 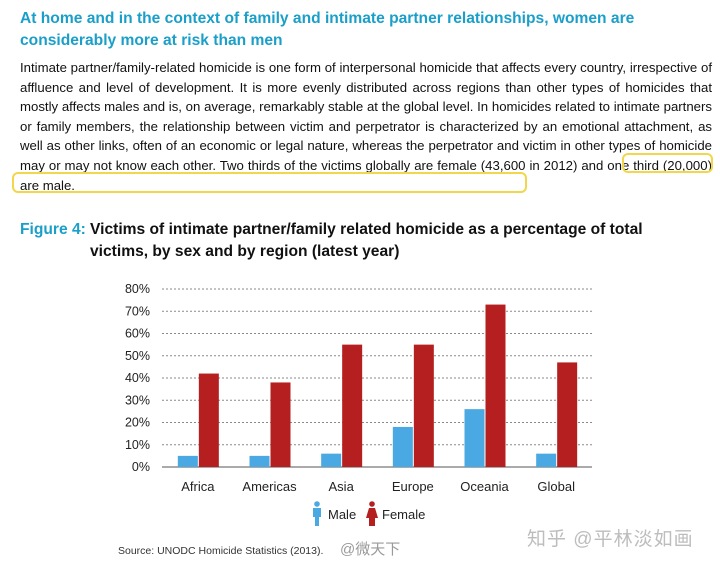 I want to click on male-person-icon, so click(x=317, y=513).